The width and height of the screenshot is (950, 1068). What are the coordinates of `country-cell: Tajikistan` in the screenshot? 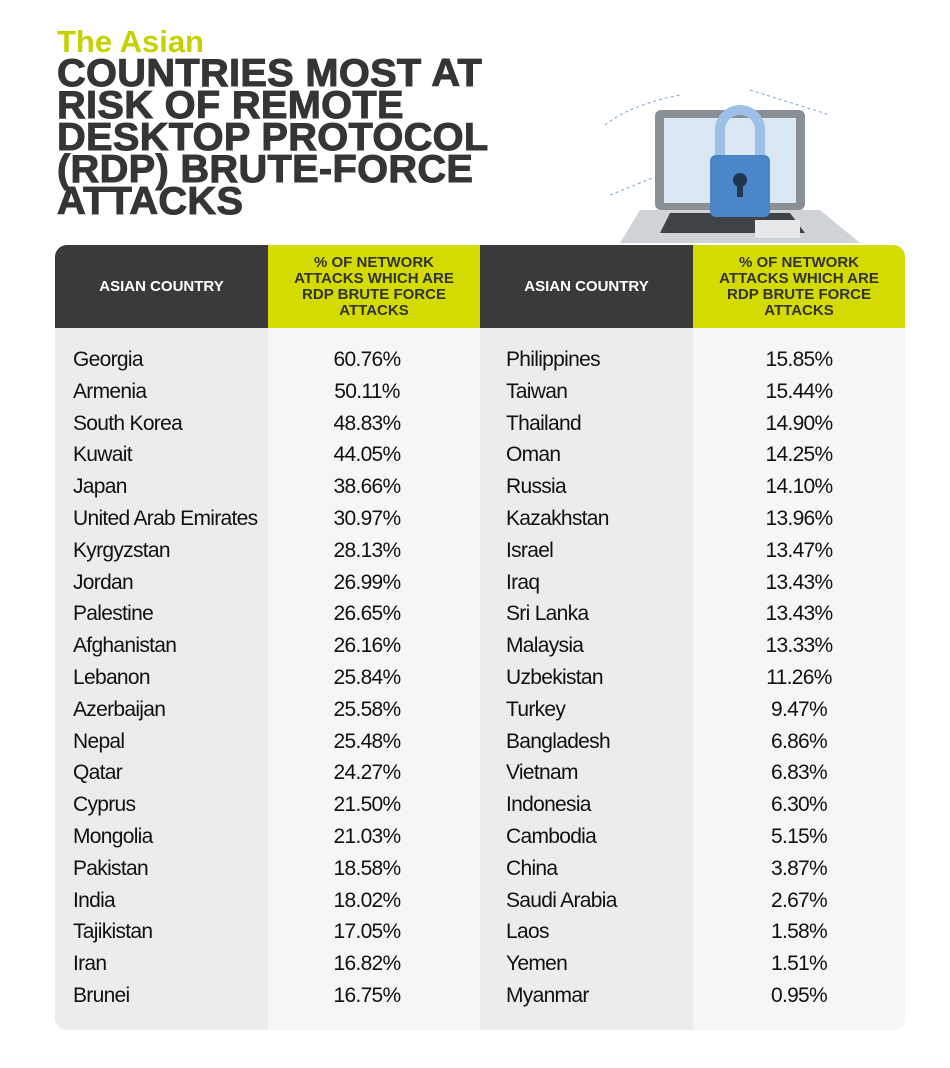 It's located at (113, 932).